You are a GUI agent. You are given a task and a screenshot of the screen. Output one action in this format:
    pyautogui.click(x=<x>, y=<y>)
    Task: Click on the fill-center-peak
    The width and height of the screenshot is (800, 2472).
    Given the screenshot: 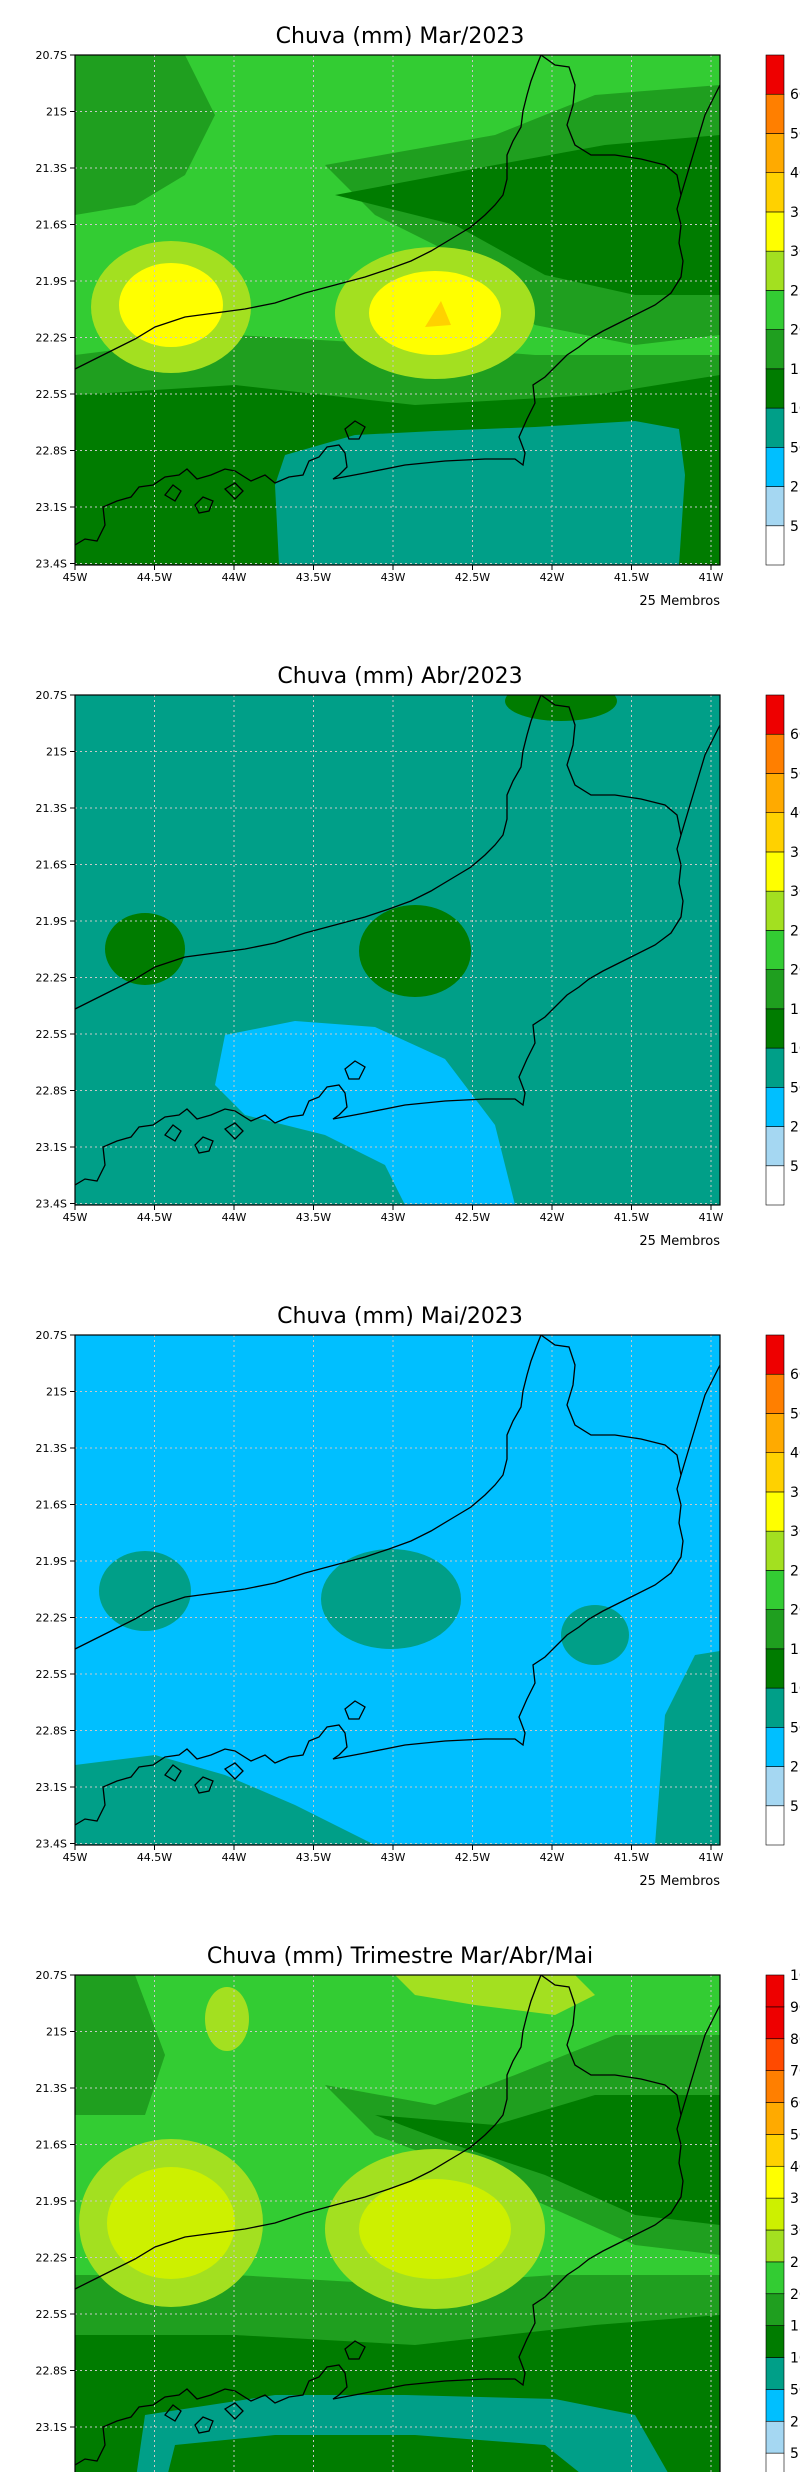 What is the action you would take?
    pyautogui.click(x=438, y=314)
    